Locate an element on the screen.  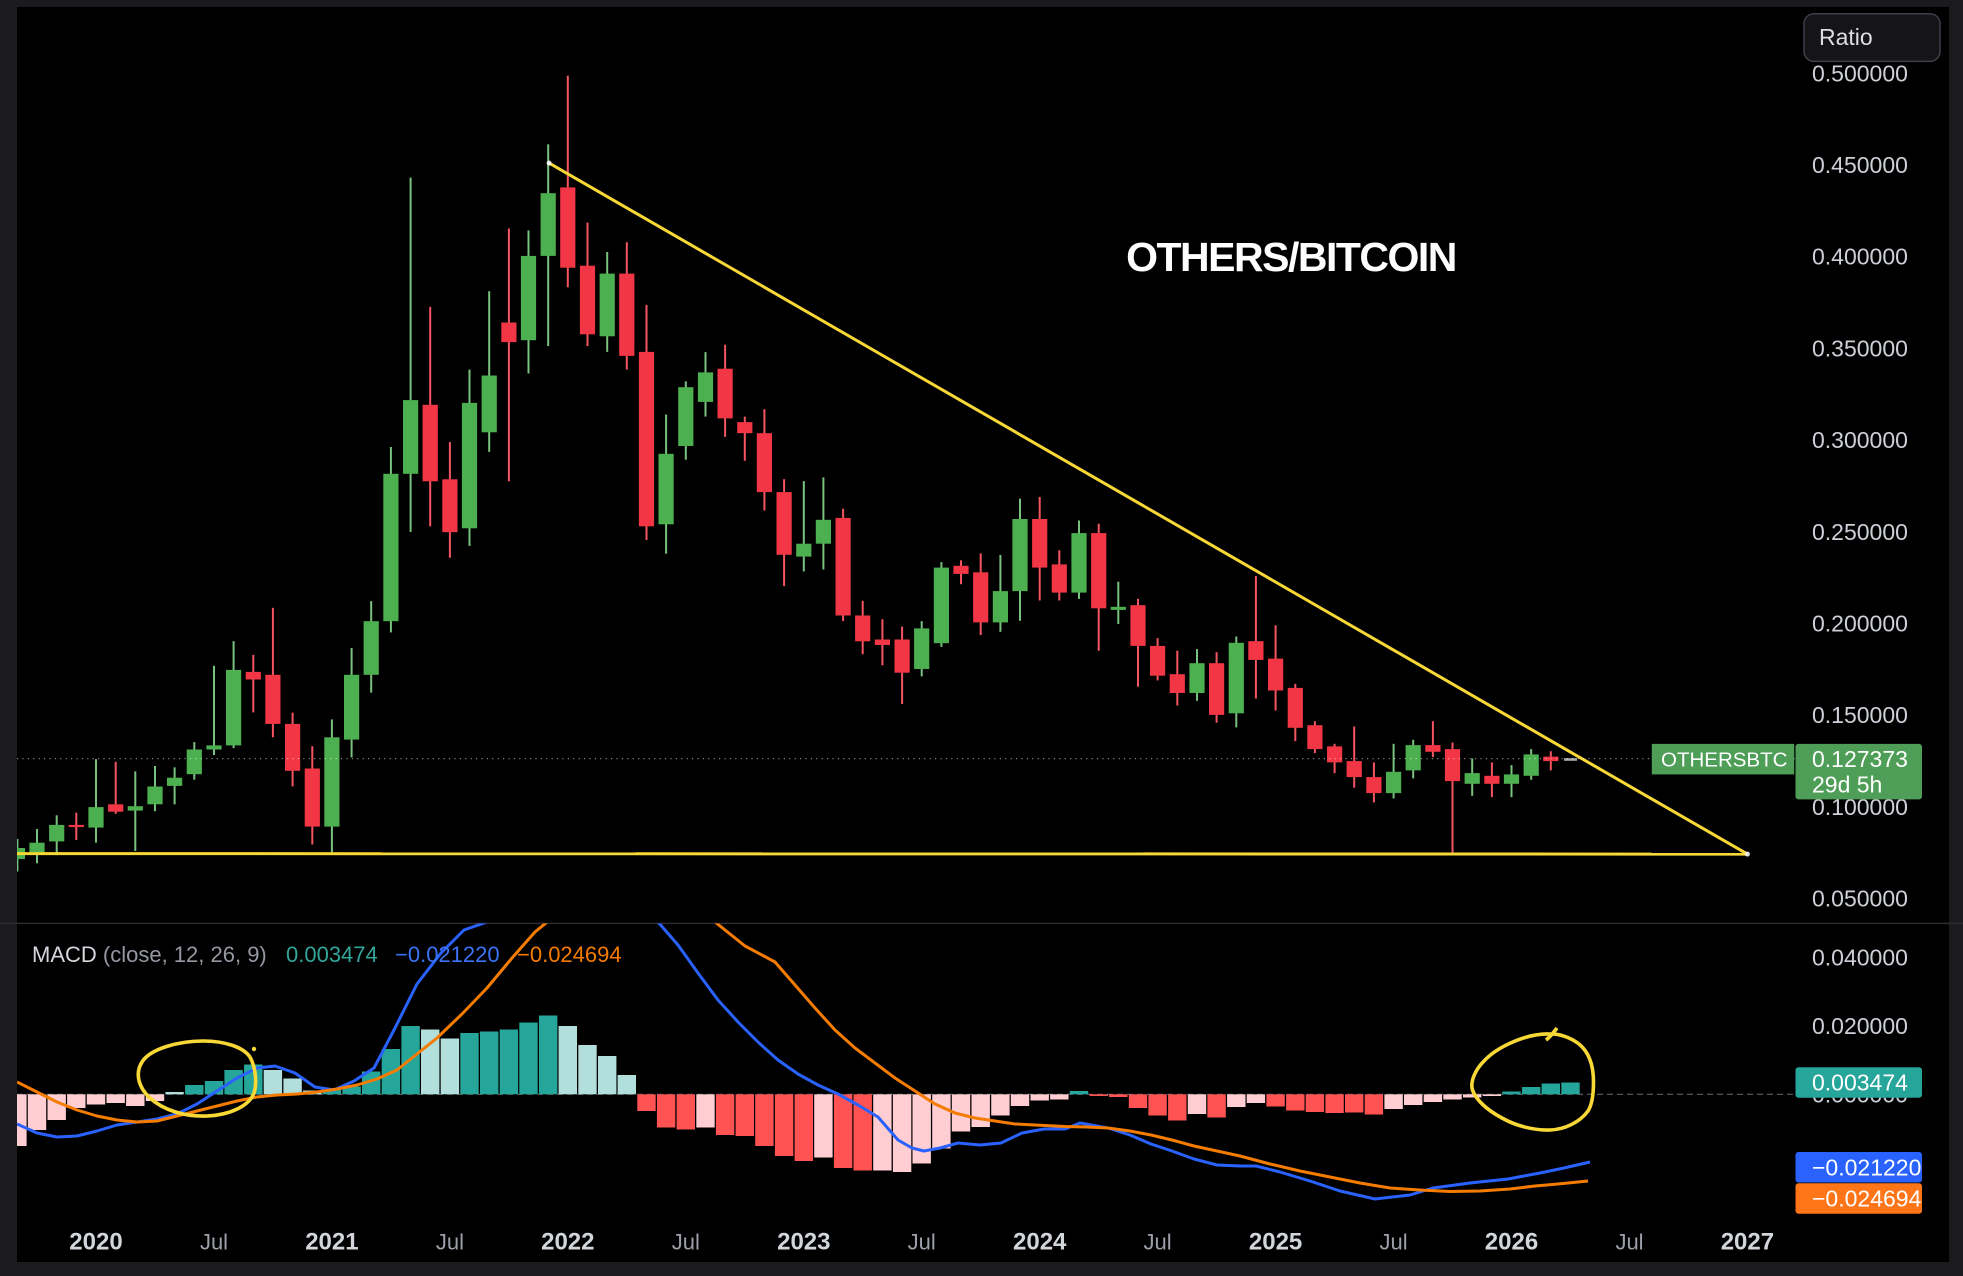
svg-text: 2021 is located at coordinates (331, 1242).